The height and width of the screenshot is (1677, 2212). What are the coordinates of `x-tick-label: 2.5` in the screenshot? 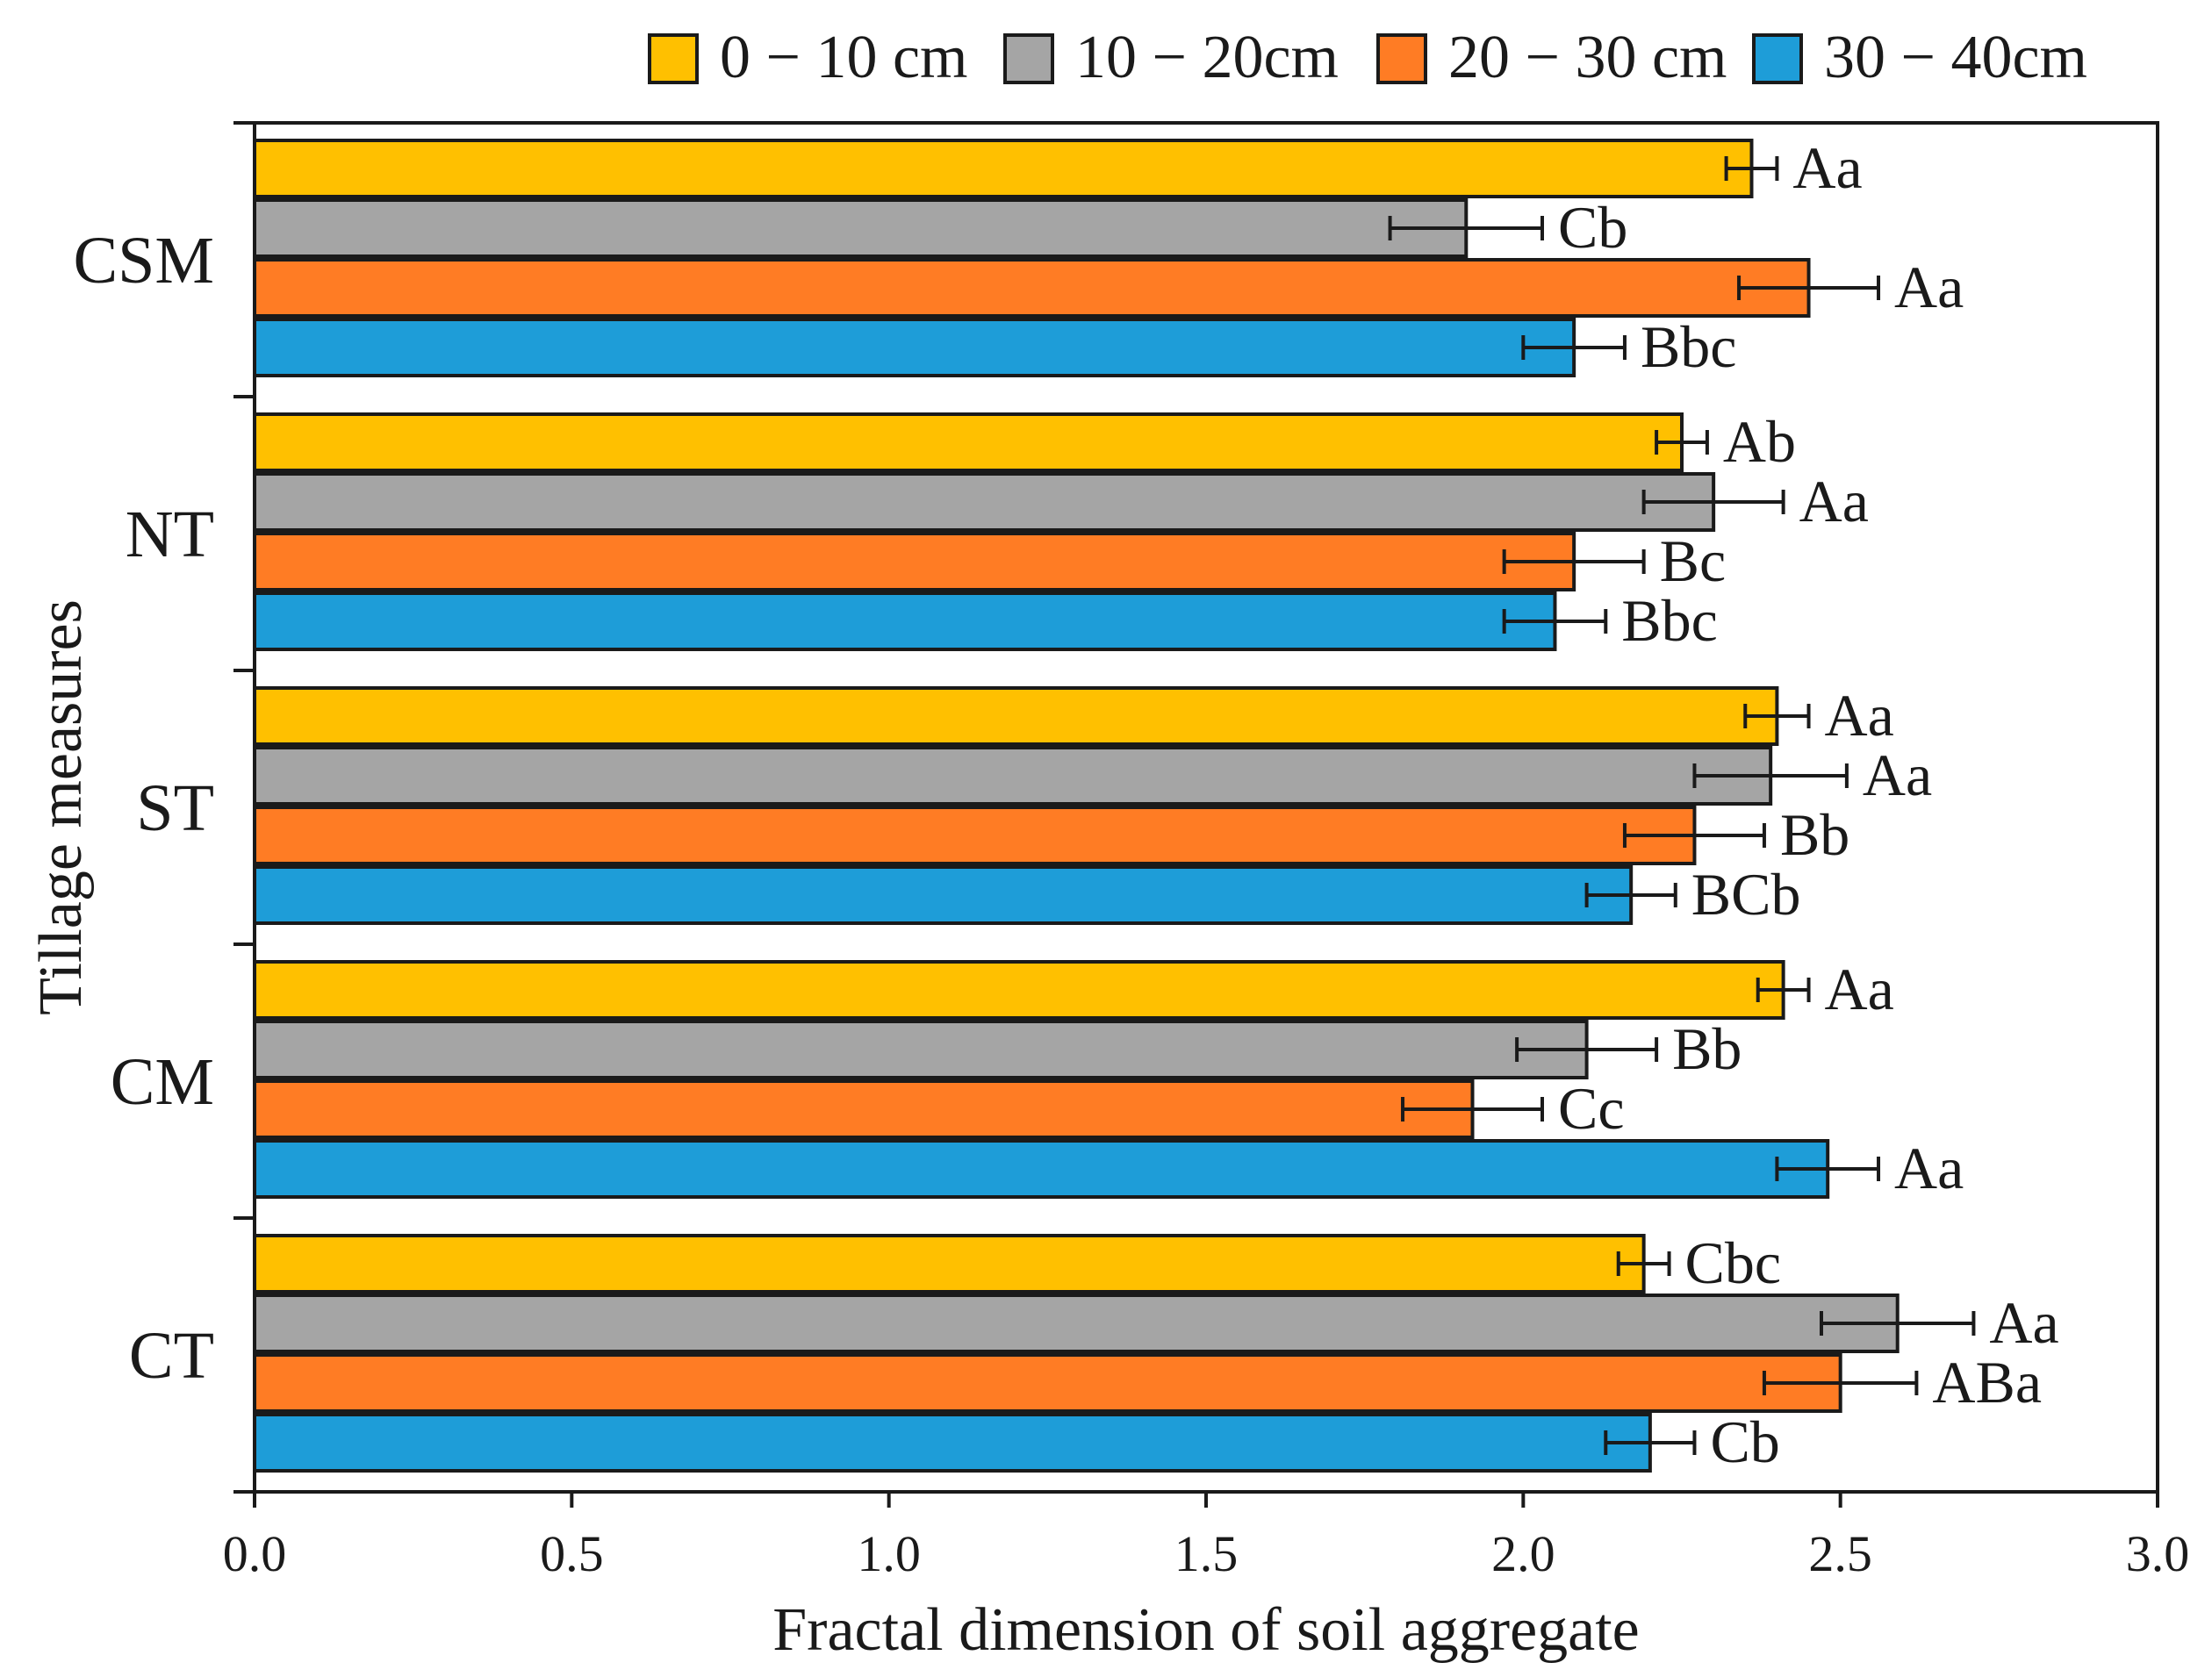 It's located at (1840, 1553).